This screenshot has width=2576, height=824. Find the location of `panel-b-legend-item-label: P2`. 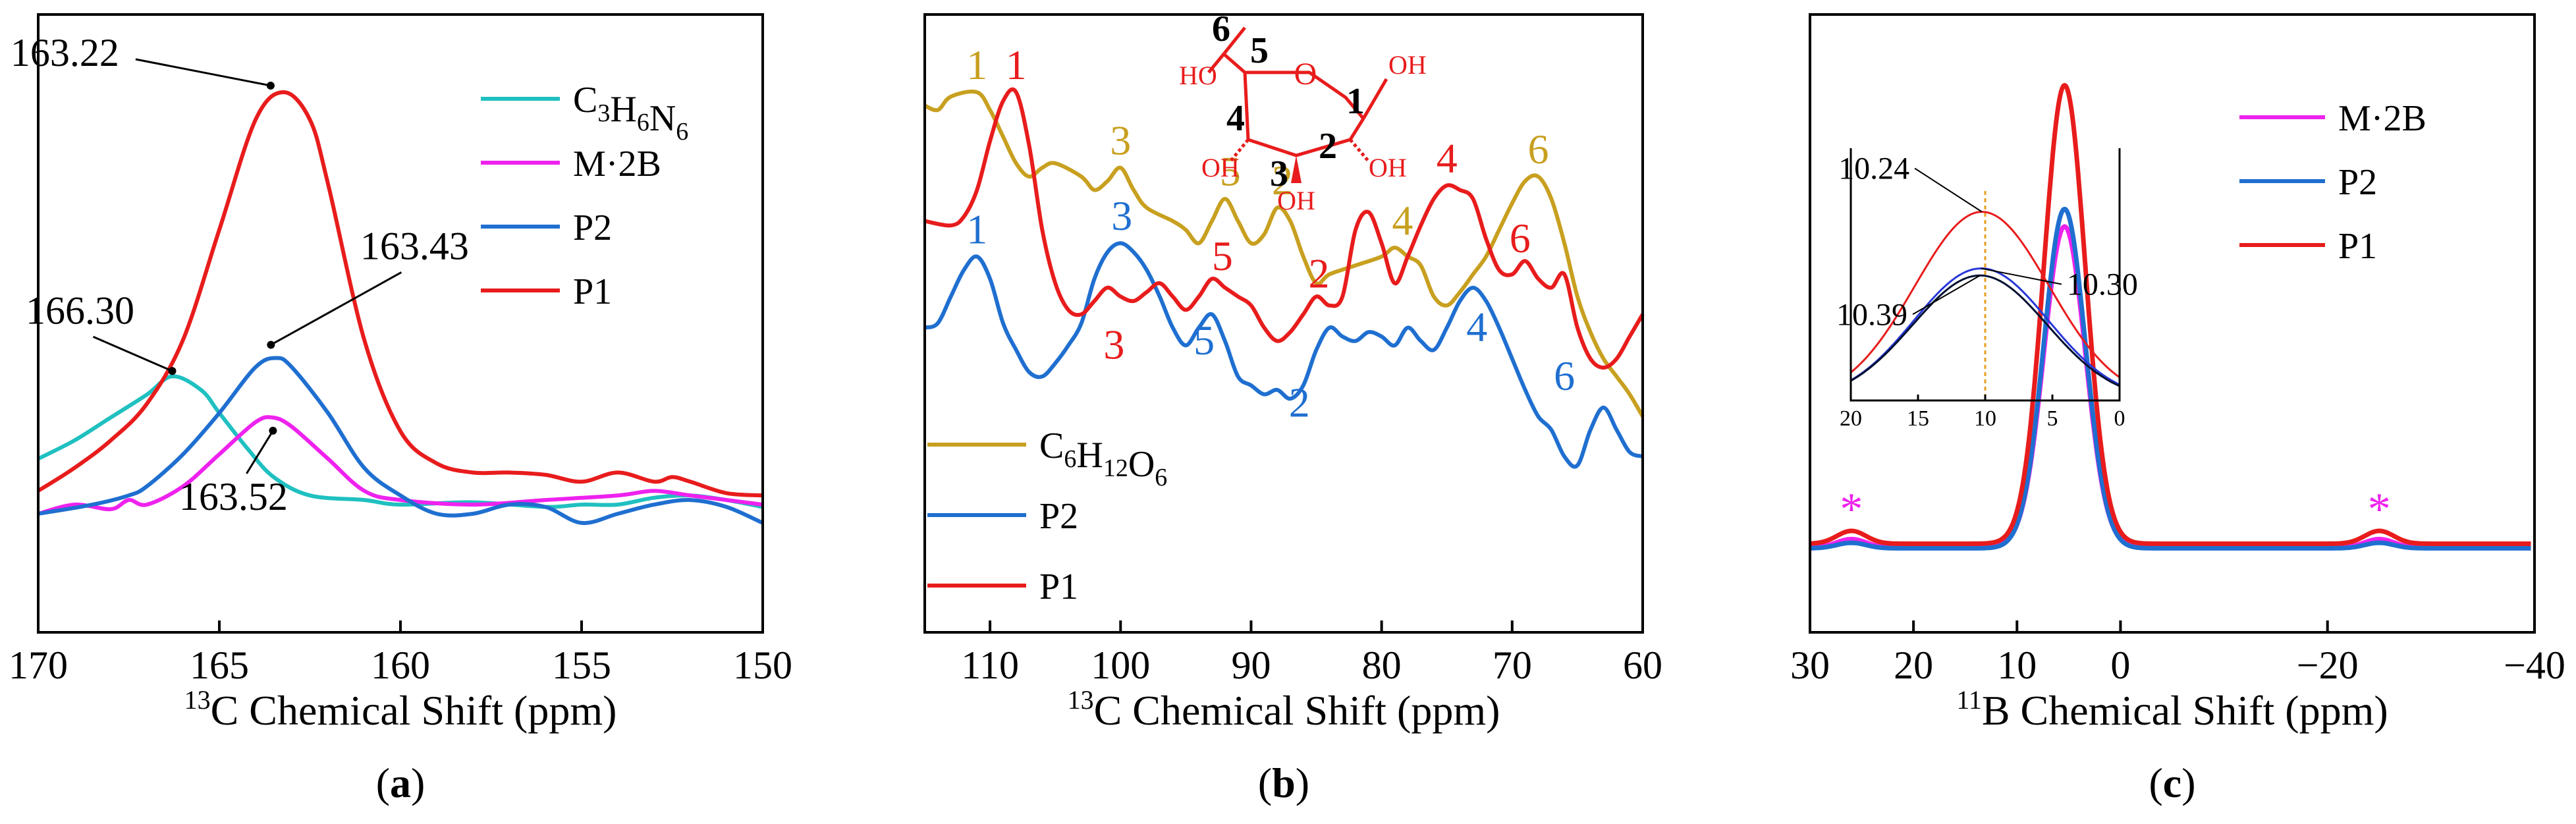

panel-b-legend-item-label: P2 is located at coordinates (1058, 516).